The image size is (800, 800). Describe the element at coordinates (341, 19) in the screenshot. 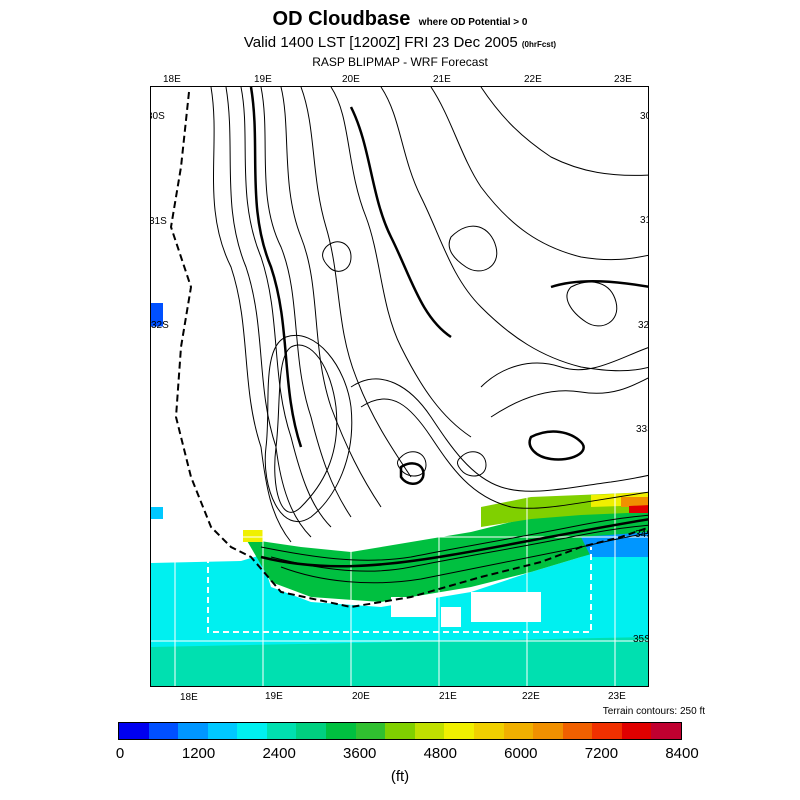

I see `title-main: OD Cloudbase` at that location.